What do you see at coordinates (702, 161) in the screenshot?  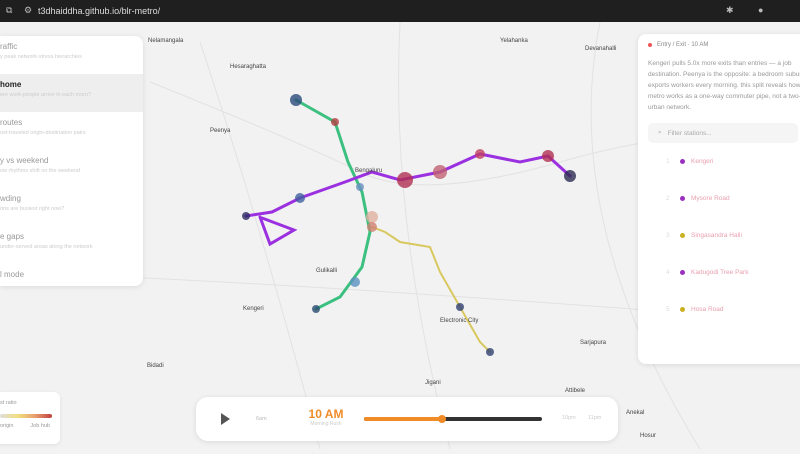 I see `station-name: Kengeri` at bounding box center [702, 161].